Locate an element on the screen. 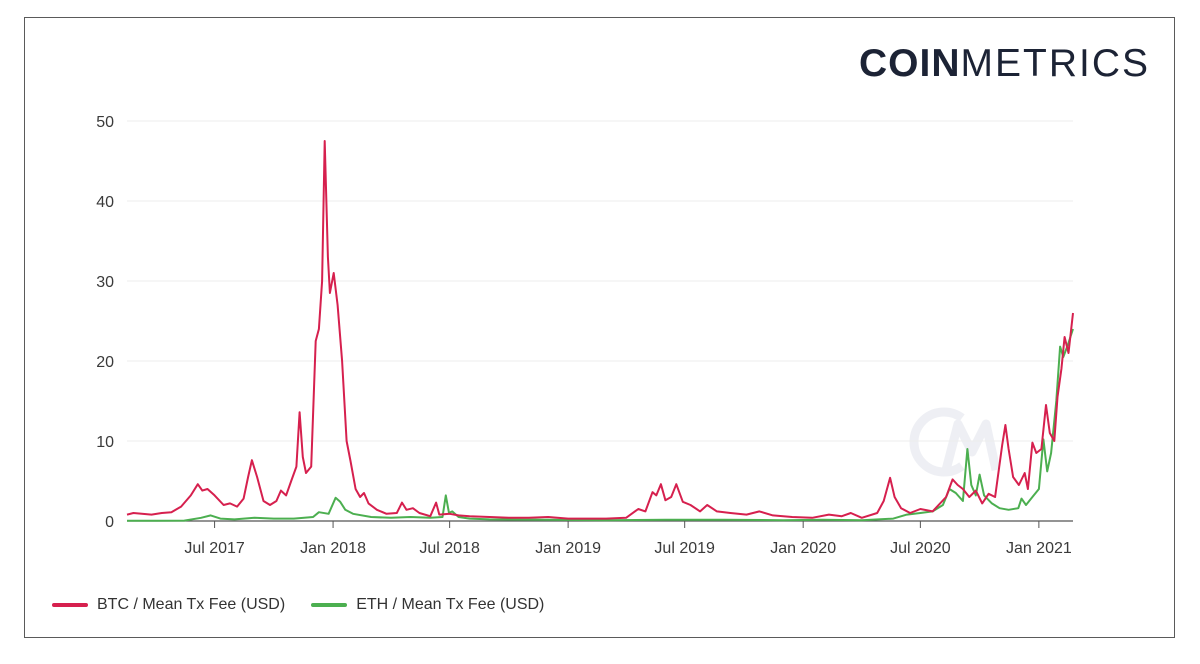 This screenshot has width=1200, height=664. legend-swatch-btc is located at coordinates (70, 605).